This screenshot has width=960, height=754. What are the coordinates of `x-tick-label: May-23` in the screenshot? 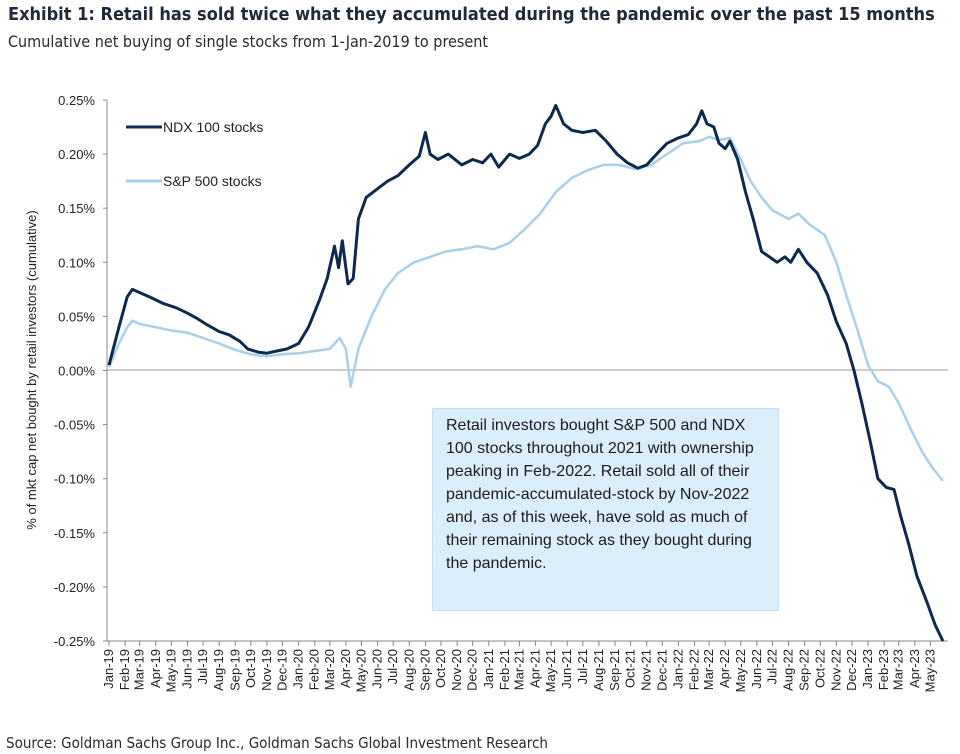 It's located at (929, 670).